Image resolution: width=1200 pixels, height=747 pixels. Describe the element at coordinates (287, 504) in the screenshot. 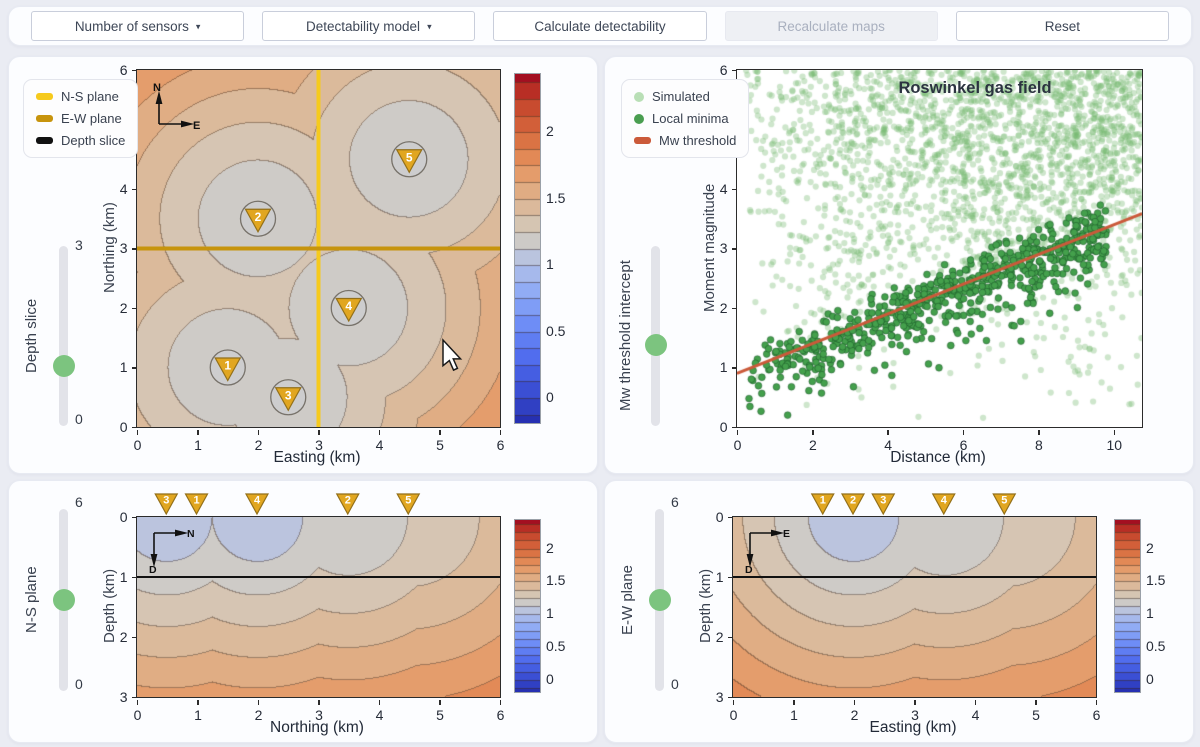

I see `sensor-marker-strip: 3 1 4 2 5` at that location.